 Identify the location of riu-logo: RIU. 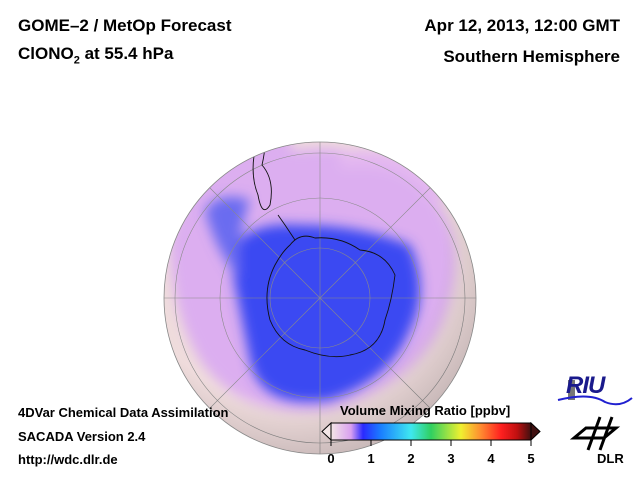
(585, 385).